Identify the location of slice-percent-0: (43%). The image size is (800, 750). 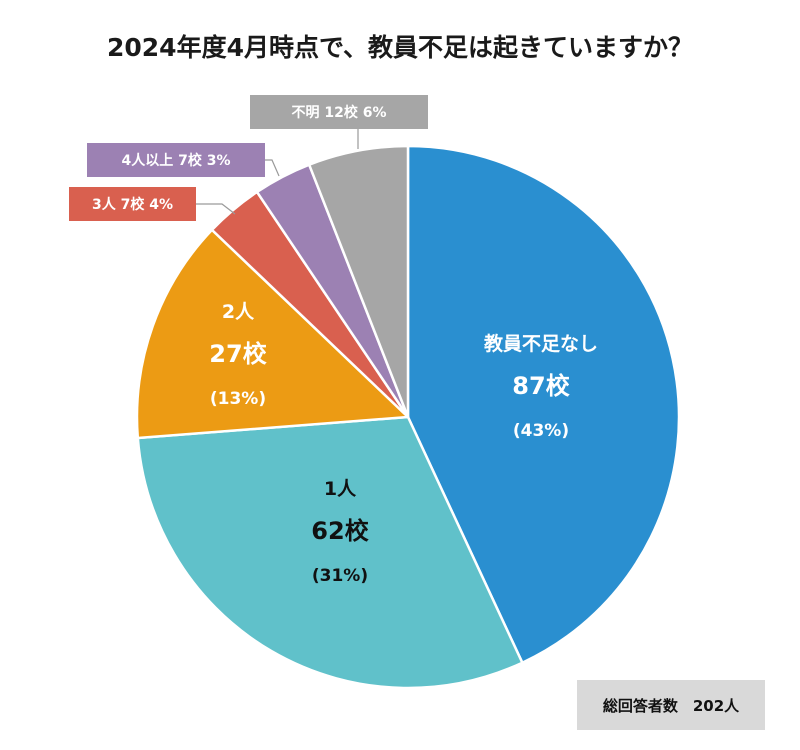
(541, 431).